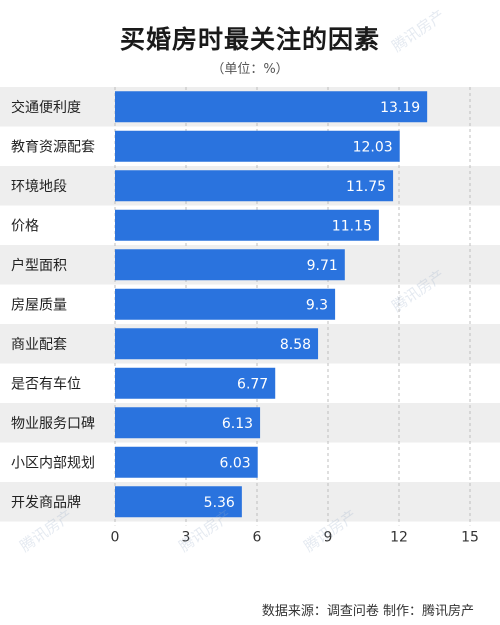  Describe the element at coordinates (470, 538) in the screenshot. I see `x-tick-label: 15` at that location.